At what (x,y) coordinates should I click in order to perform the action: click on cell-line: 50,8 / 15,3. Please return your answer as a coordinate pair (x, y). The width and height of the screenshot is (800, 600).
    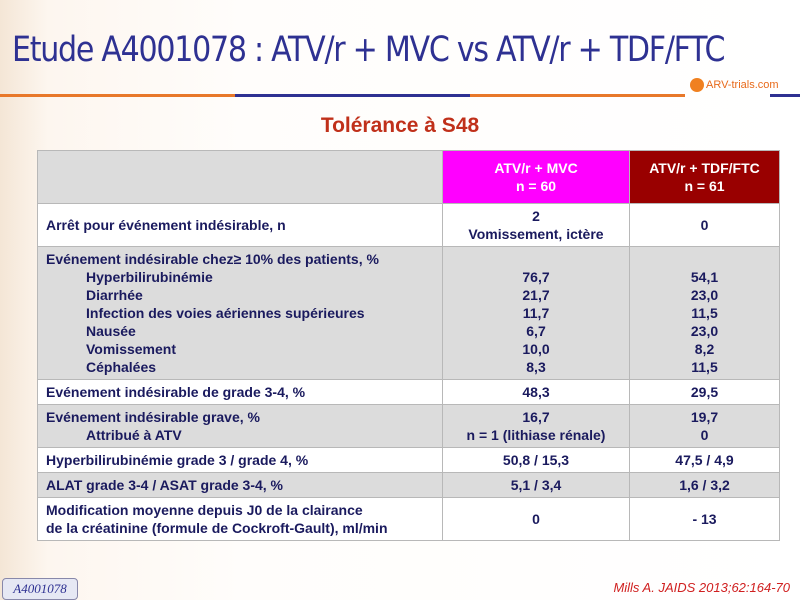
    Looking at the image, I should click on (536, 460).